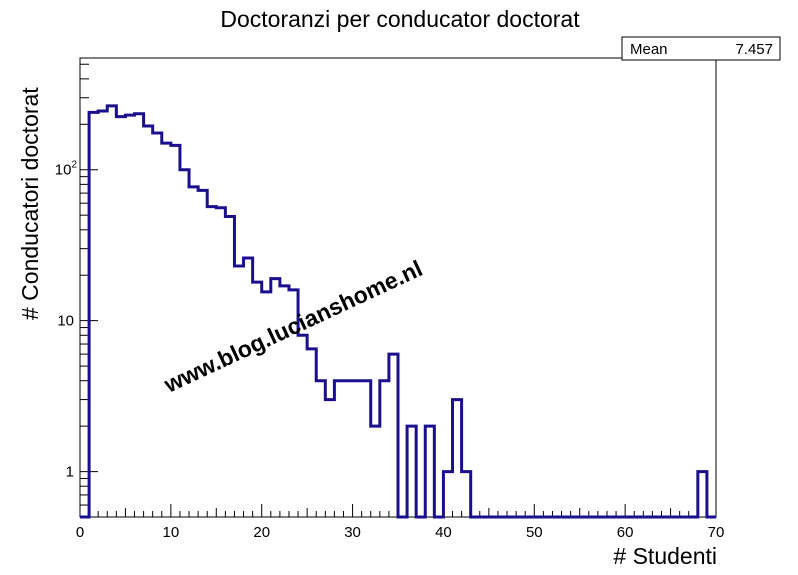 The height and width of the screenshot is (575, 798). I want to click on stats-box-frame, so click(701, 48).